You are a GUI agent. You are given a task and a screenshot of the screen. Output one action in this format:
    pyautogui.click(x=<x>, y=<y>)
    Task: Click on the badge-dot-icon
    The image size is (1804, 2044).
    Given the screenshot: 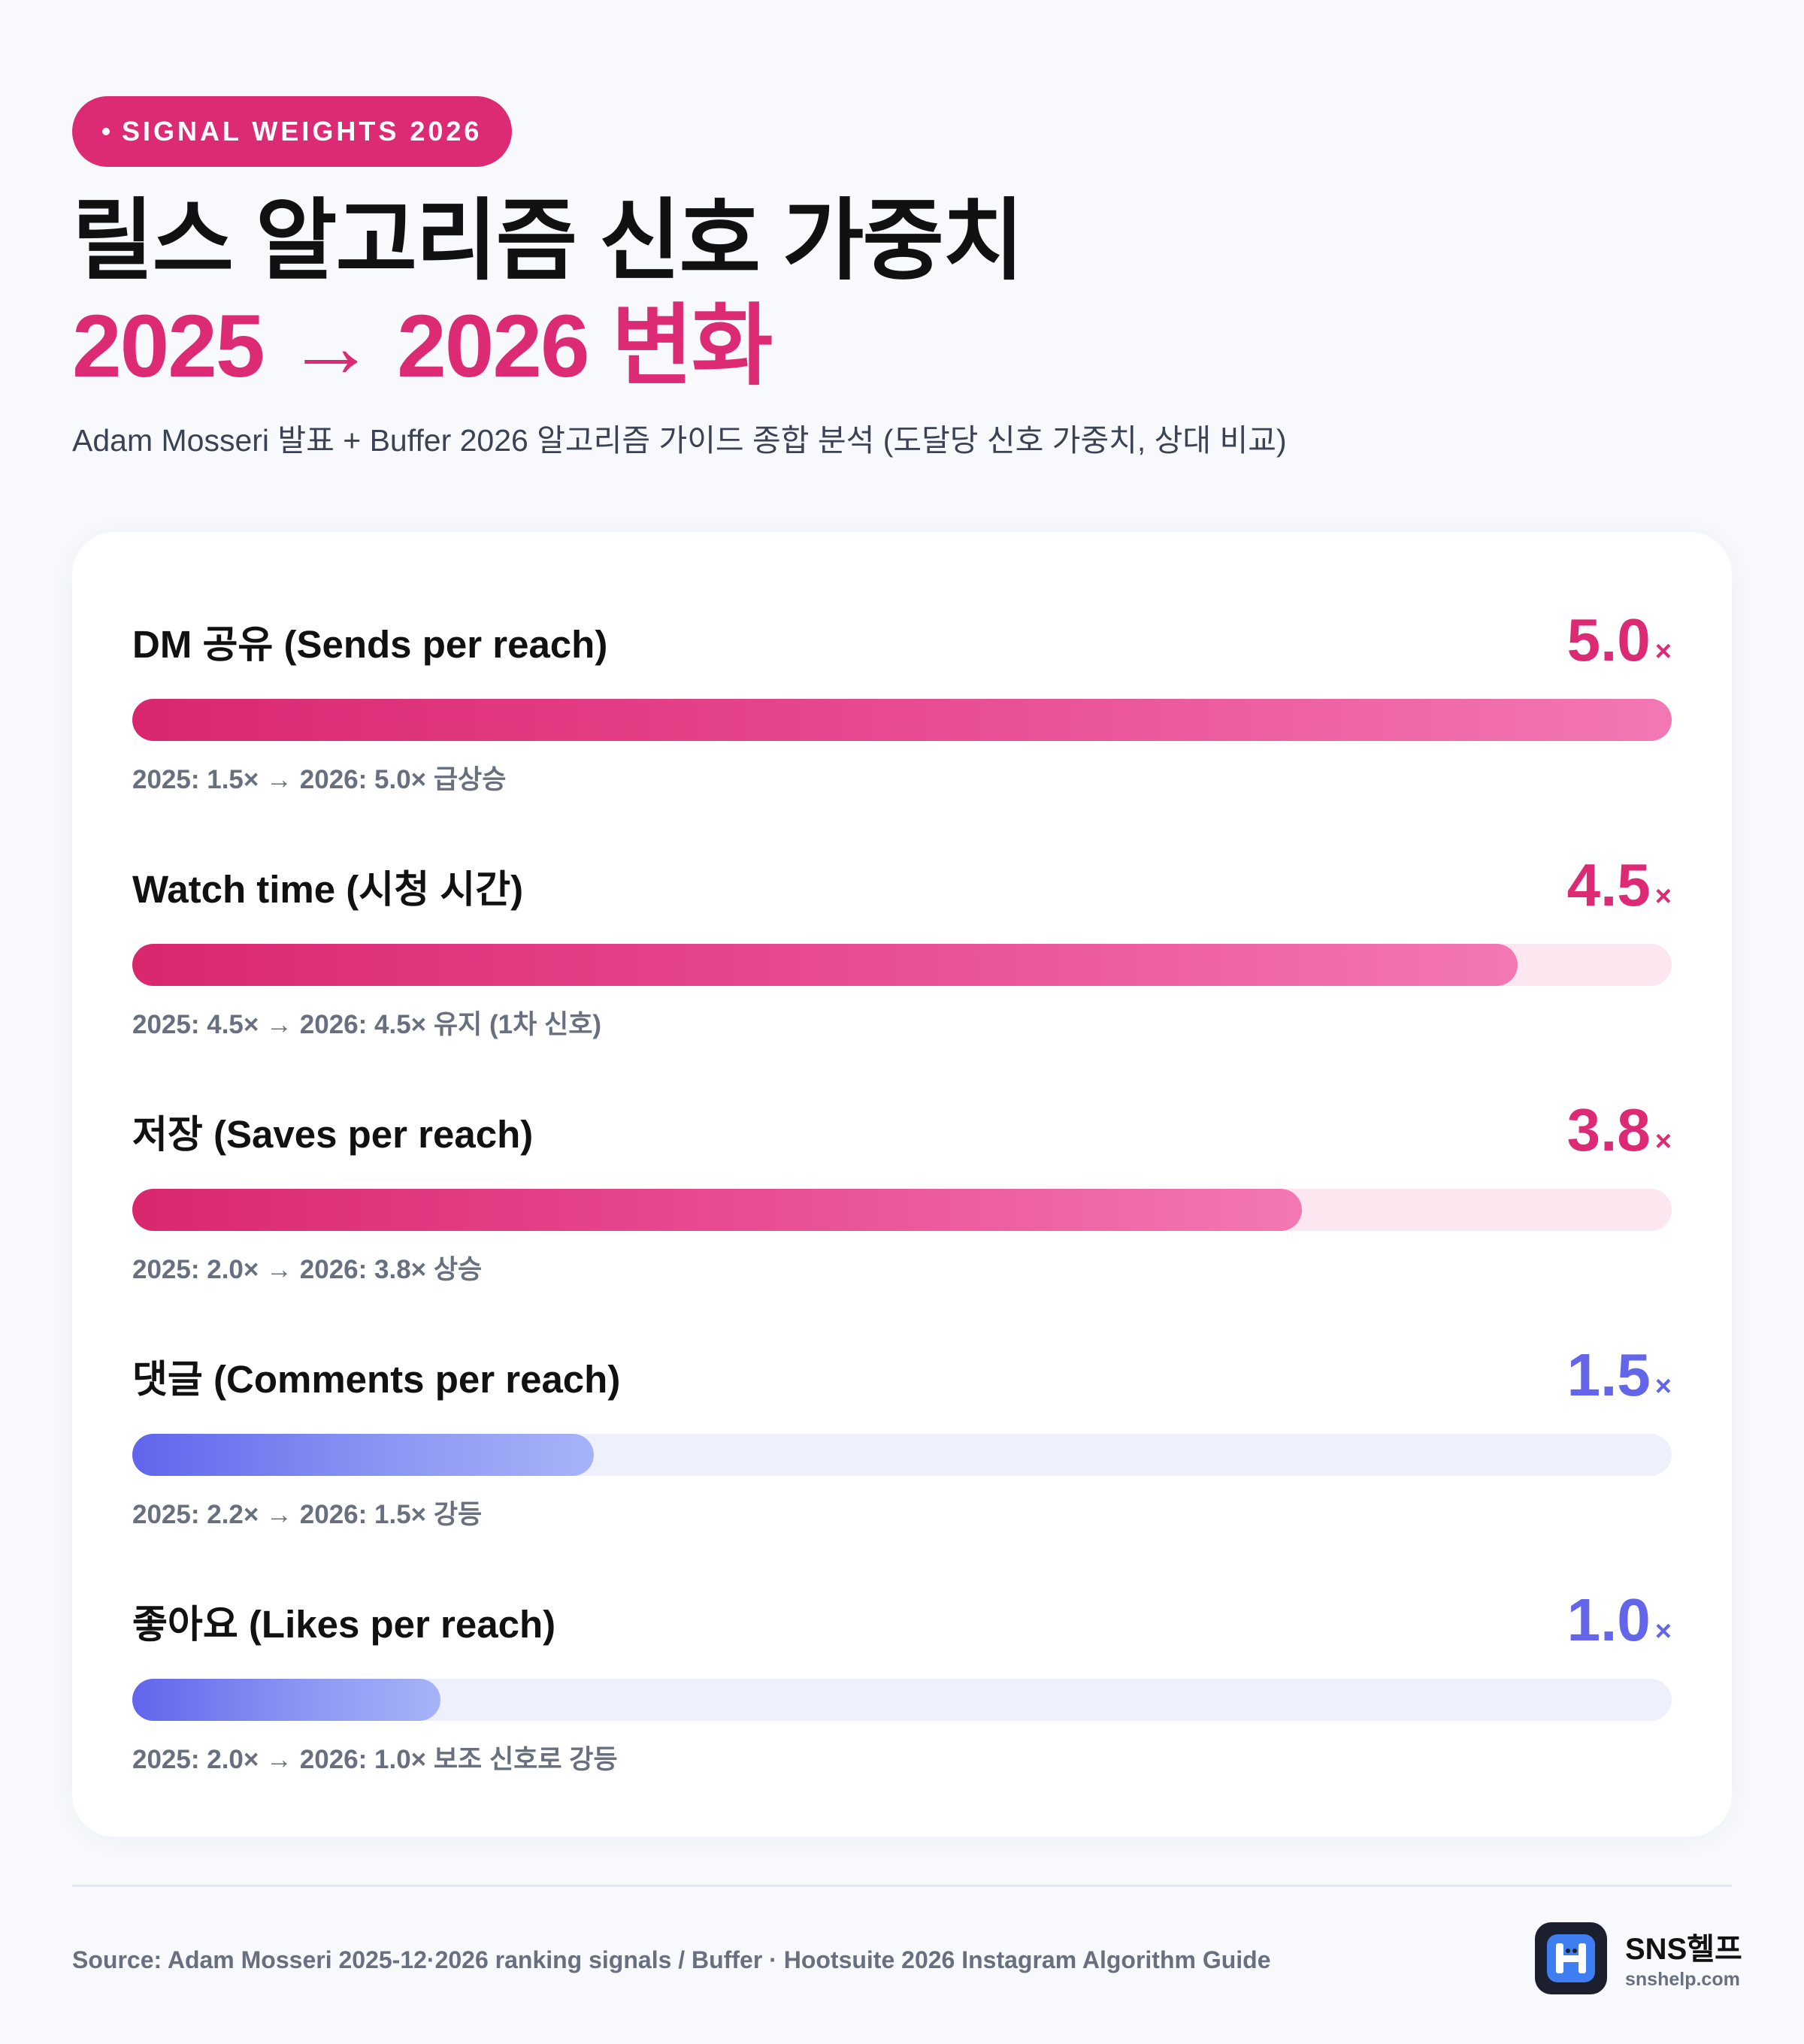 What is the action you would take?
    pyautogui.click(x=106, y=131)
    